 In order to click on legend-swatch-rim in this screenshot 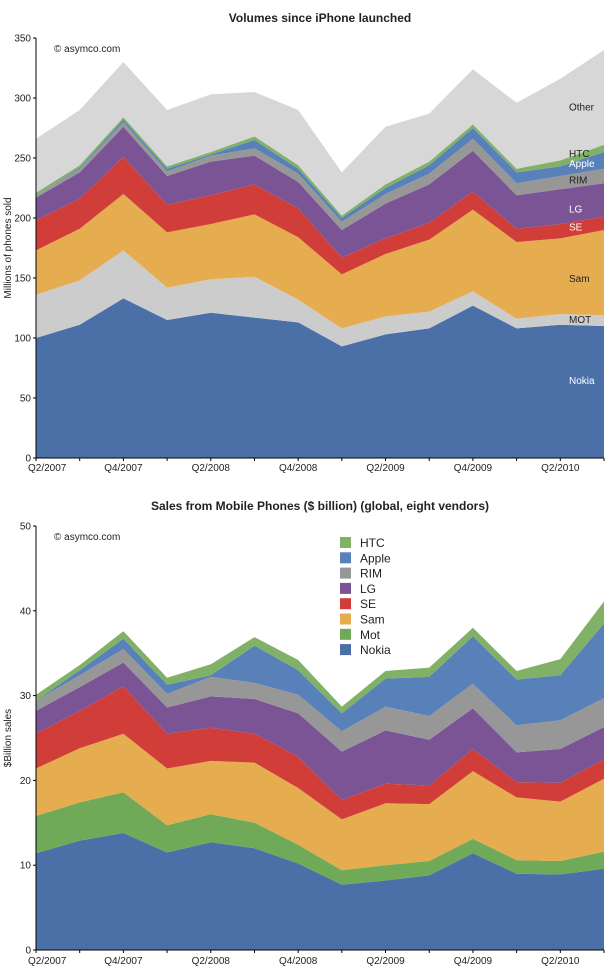, I will do `click(345, 573)`.